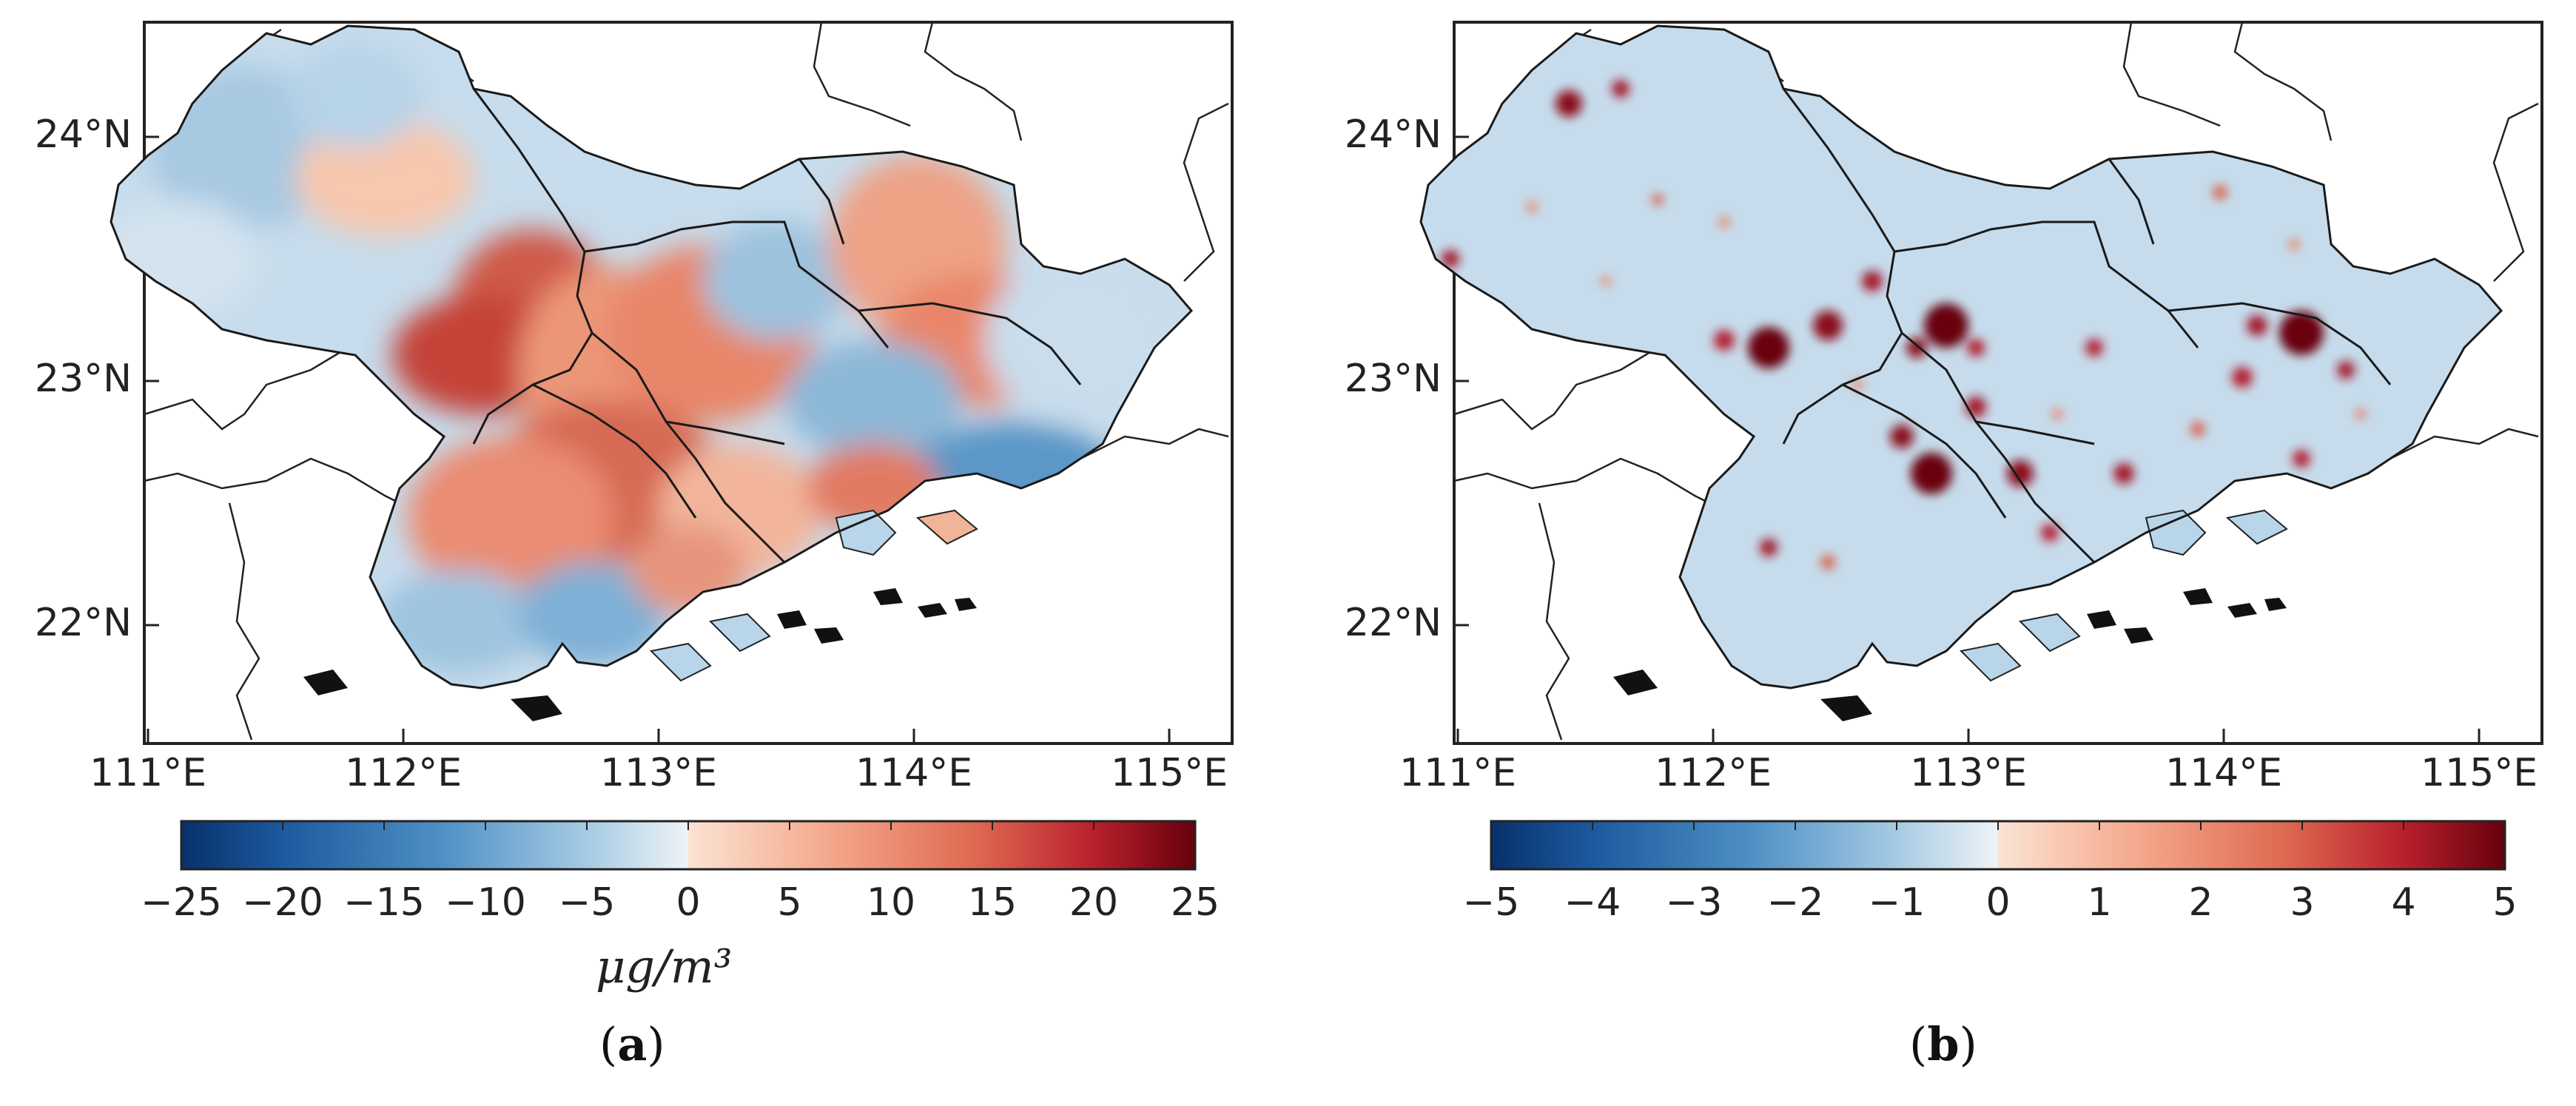 The width and height of the screenshot is (2576, 1106). Describe the element at coordinates (664, 967) in the screenshot. I see `colorbar-unit-label: μg/m³` at that location.